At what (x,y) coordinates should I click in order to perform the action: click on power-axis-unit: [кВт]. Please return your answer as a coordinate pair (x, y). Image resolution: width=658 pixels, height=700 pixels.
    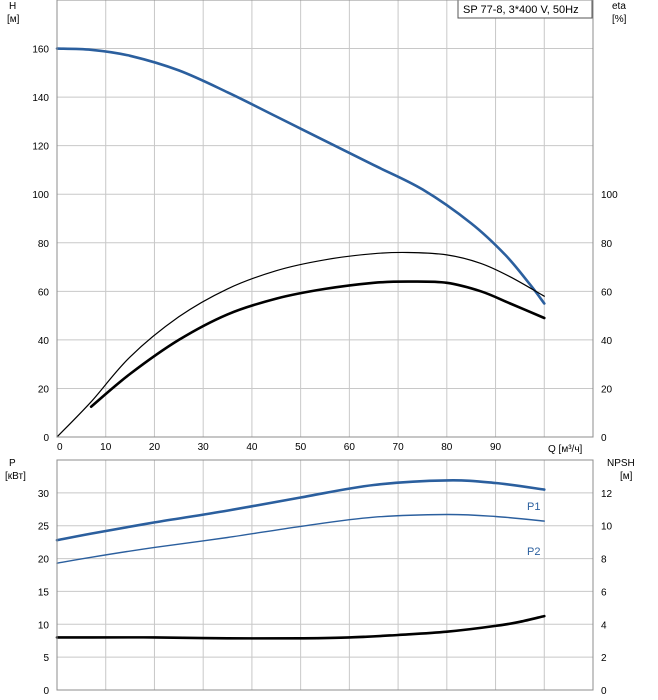
    Looking at the image, I should click on (15, 476).